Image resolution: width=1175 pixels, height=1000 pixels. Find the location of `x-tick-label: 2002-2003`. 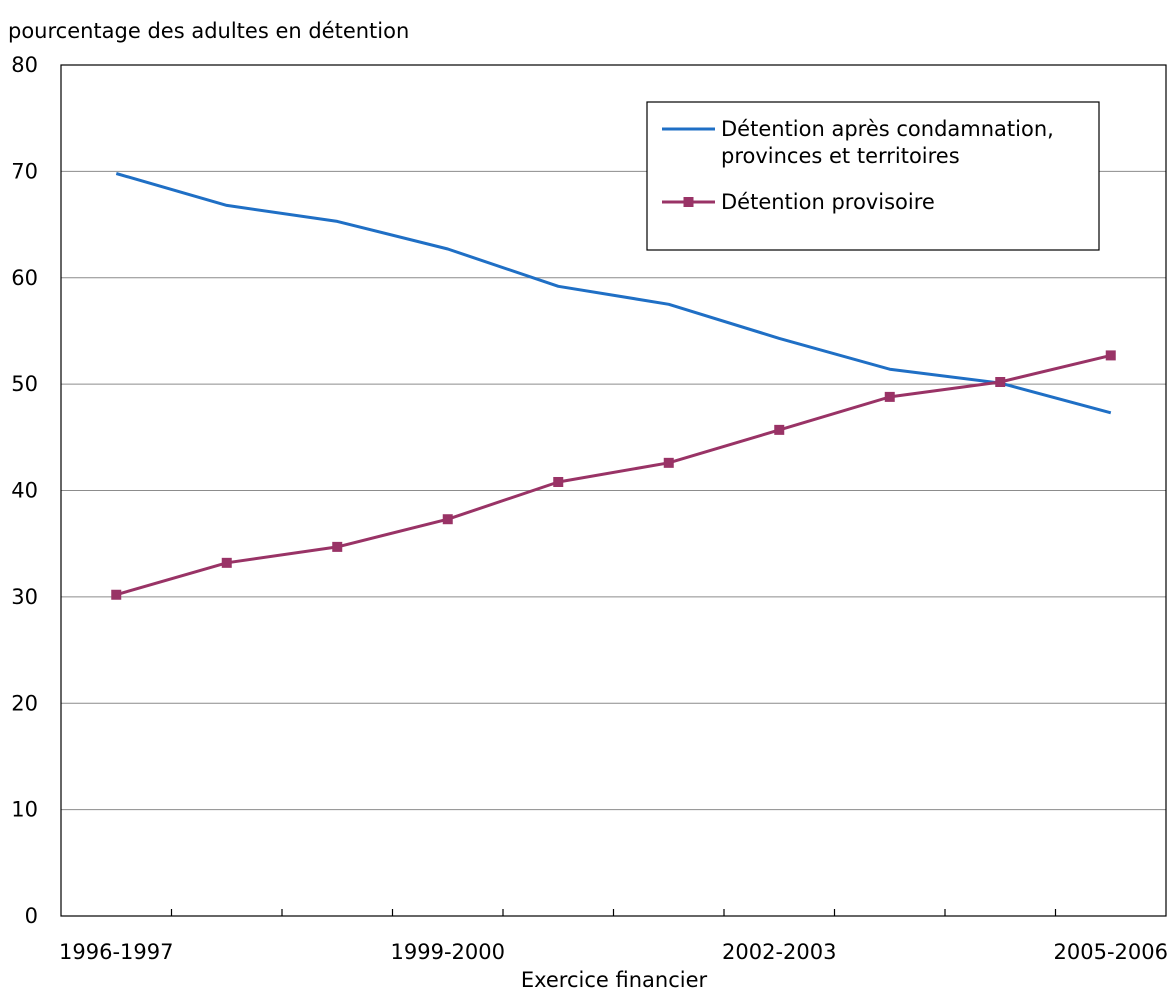

x-tick-label: 2002-2003 is located at coordinates (779, 952).